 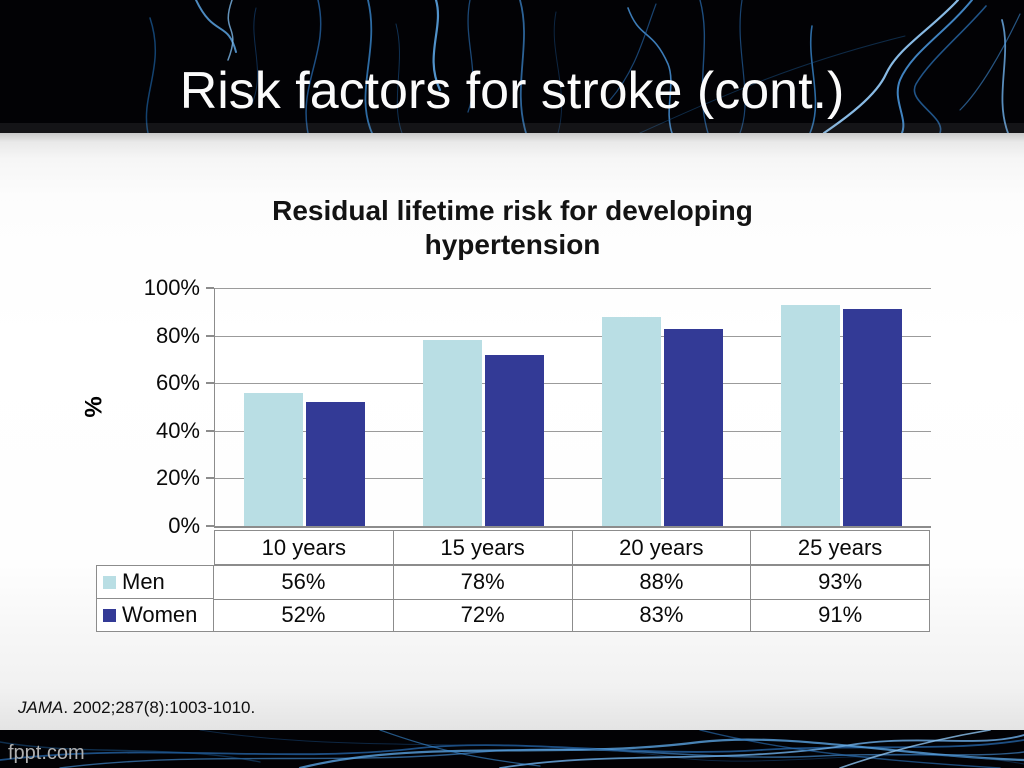 What do you see at coordinates (661, 614) in the screenshot?
I see `value-cell-women-20-years: 83%` at bounding box center [661, 614].